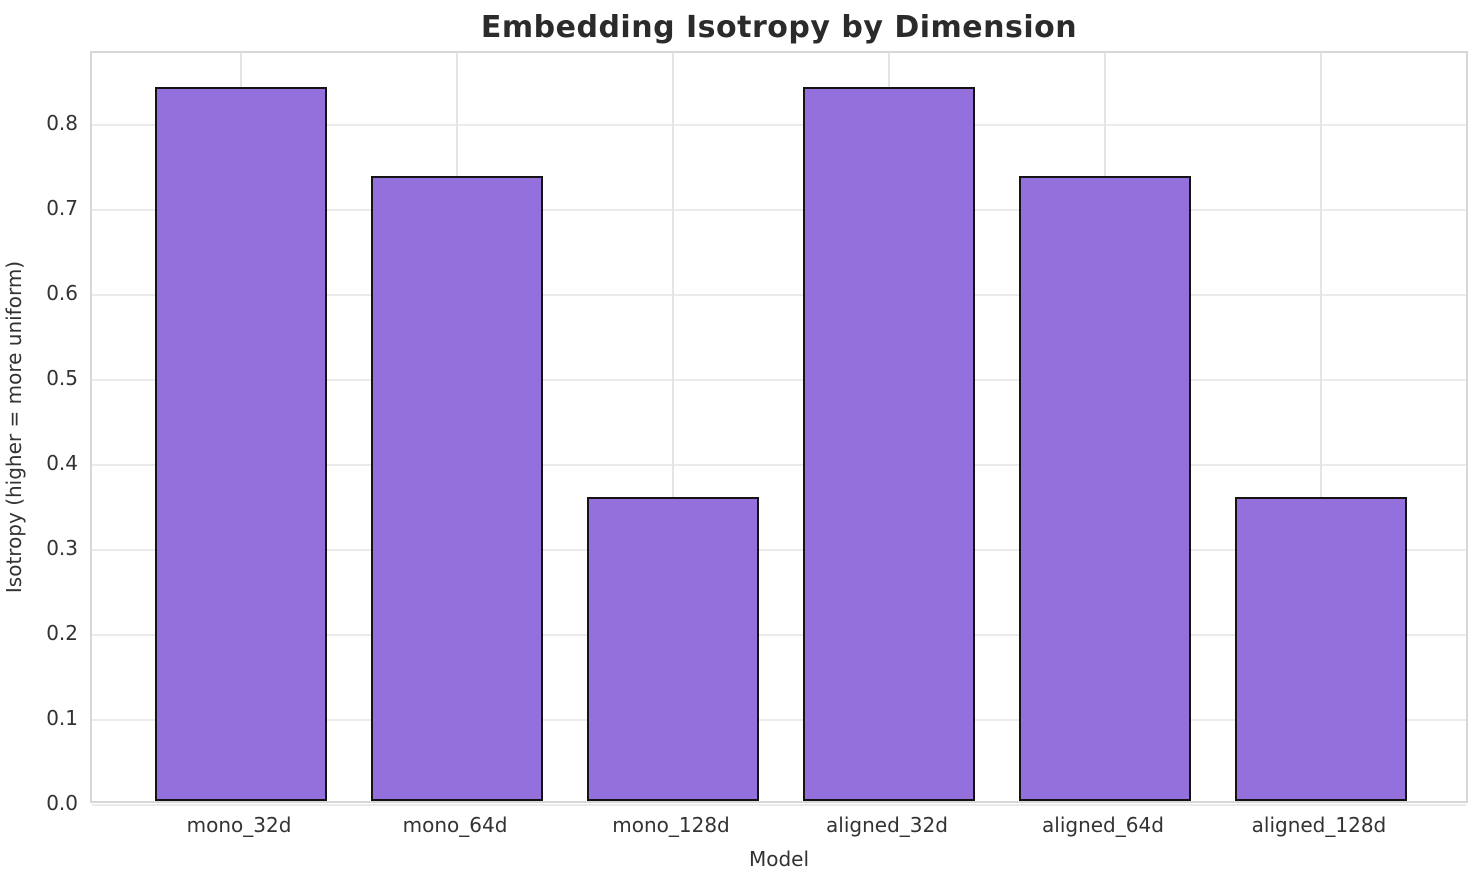 This screenshot has height=885, width=1484. What do you see at coordinates (62, 463) in the screenshot?
I see `y-tick-label: 0.4` at bounding box center [62, 463].